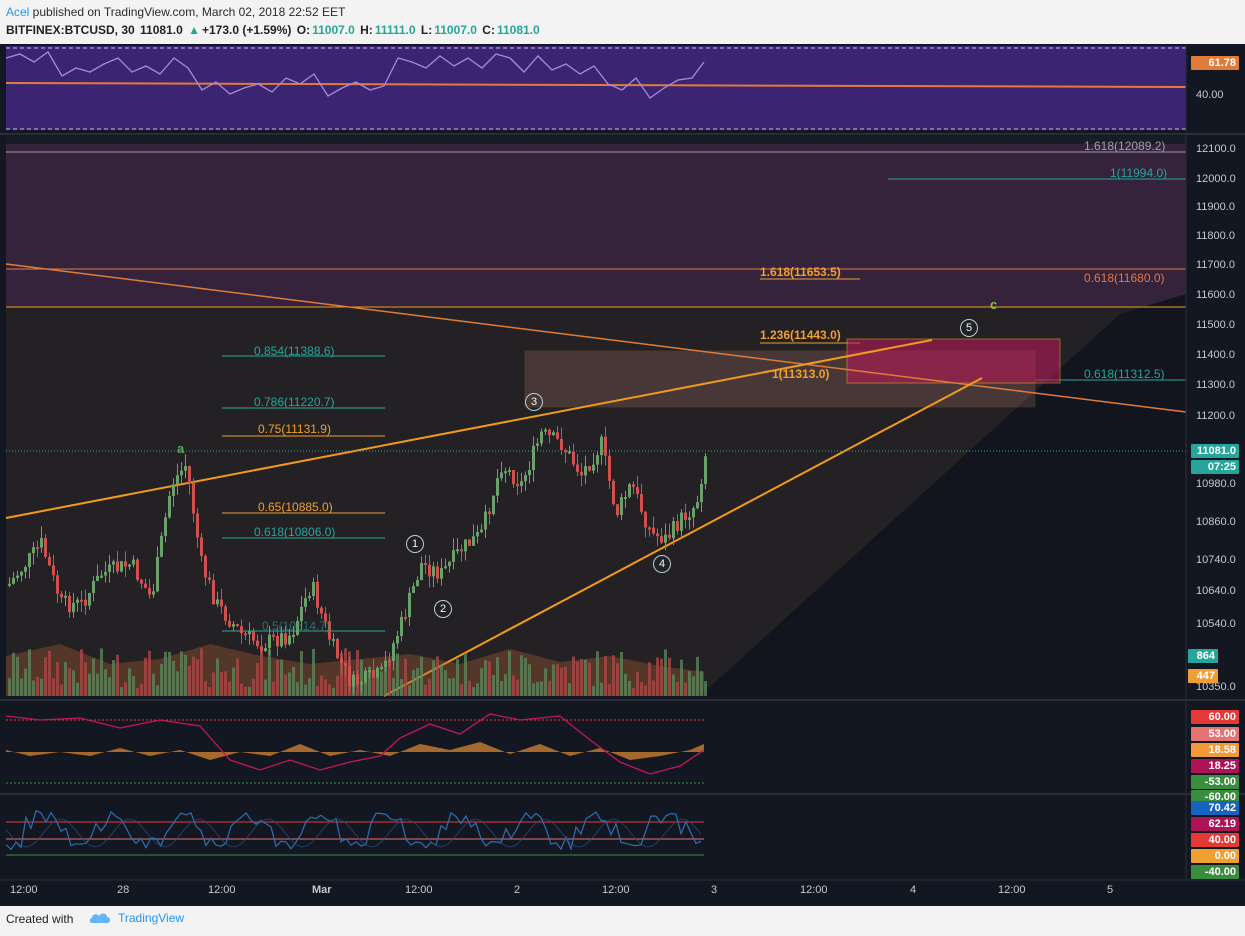 The image size is (1245, 936). I want to click on symbol-label: BITFINEX:BTCUSD, 30, so click(70, 30).